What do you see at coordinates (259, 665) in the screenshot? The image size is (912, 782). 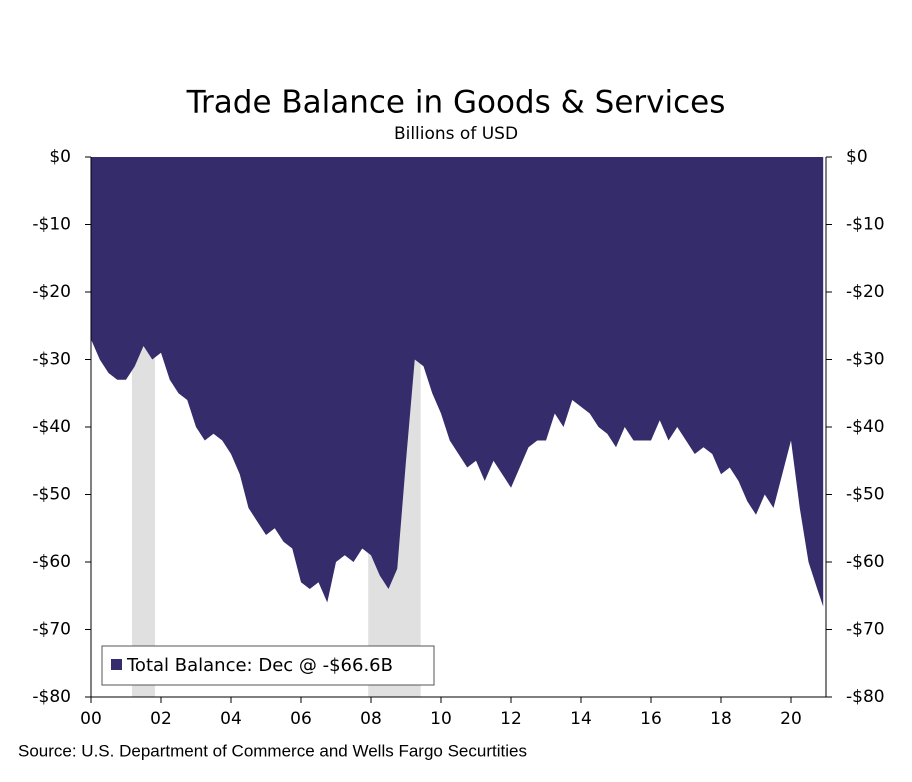 I see `legend-label: Total Balance: Dec @ -$66.6B` at bounding box center [259, 665].